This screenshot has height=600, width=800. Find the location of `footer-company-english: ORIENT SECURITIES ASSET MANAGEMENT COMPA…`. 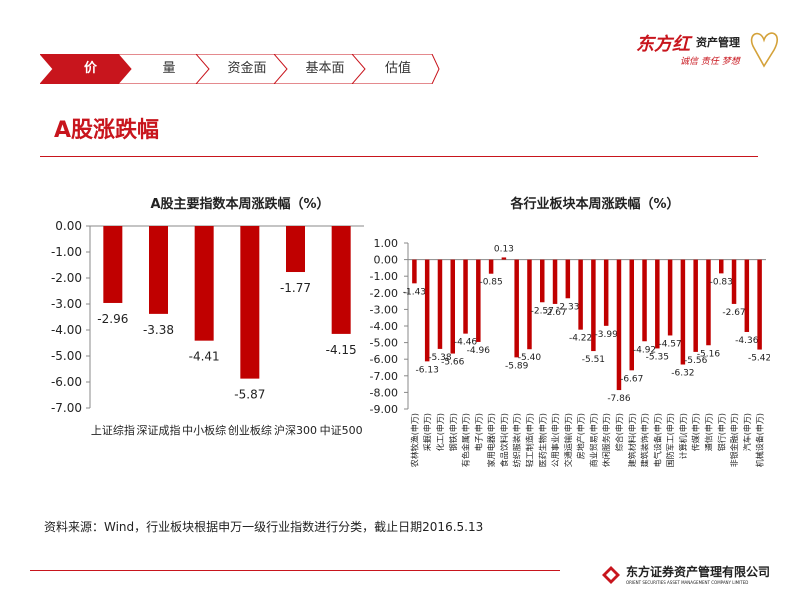

footer-company-english: ORIENT SECURITIES ASSET MANAGEMENT COMPA… is located at coordinates (687, 582).